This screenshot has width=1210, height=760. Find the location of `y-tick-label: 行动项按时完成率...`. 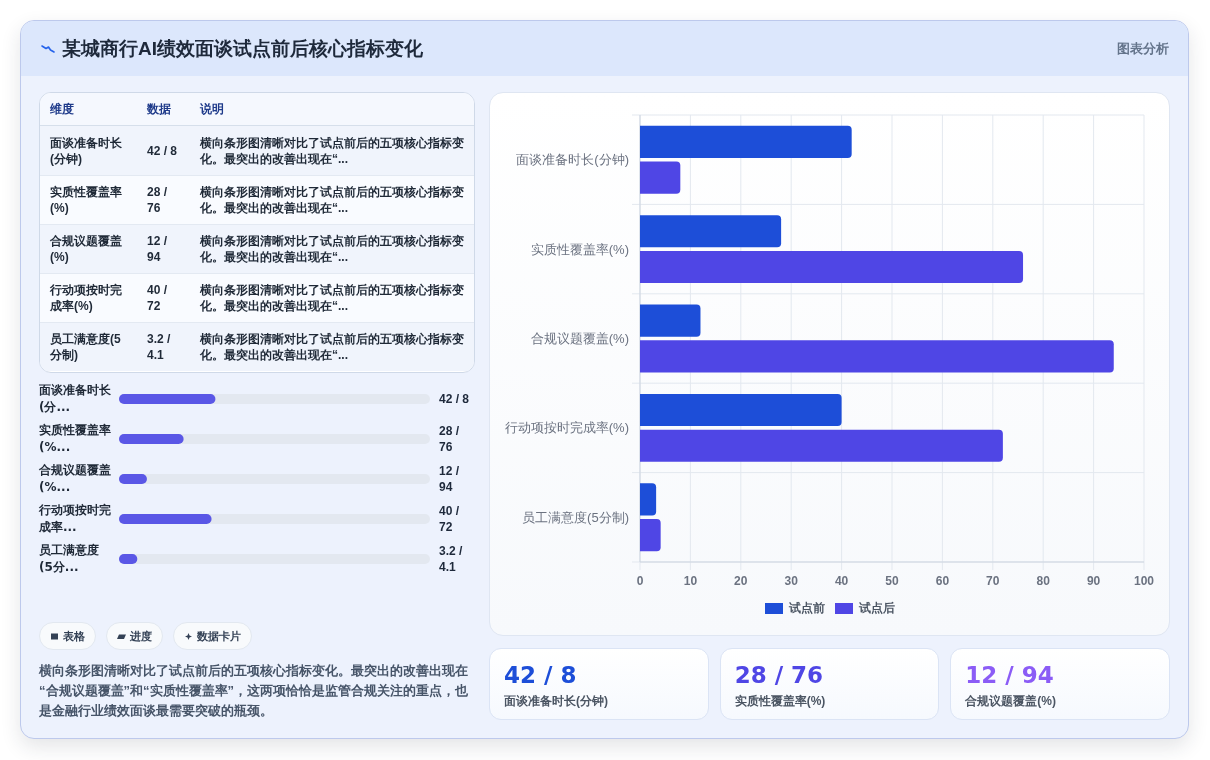

y-tick-label: 行动项按时完成率... is located at coordinates (75, 519).